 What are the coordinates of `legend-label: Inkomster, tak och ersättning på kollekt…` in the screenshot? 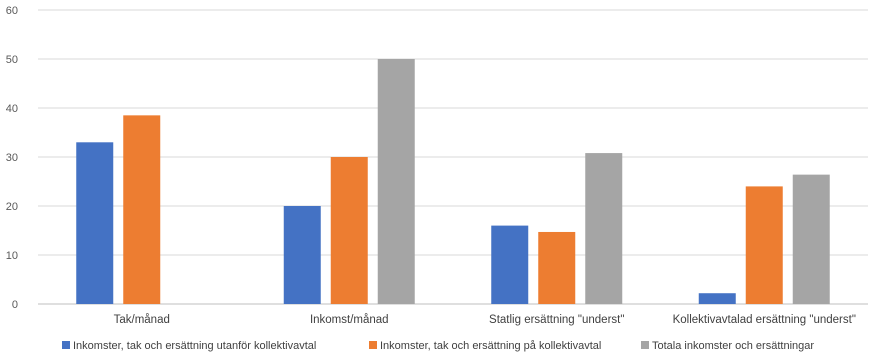 It's located at (490, 346).